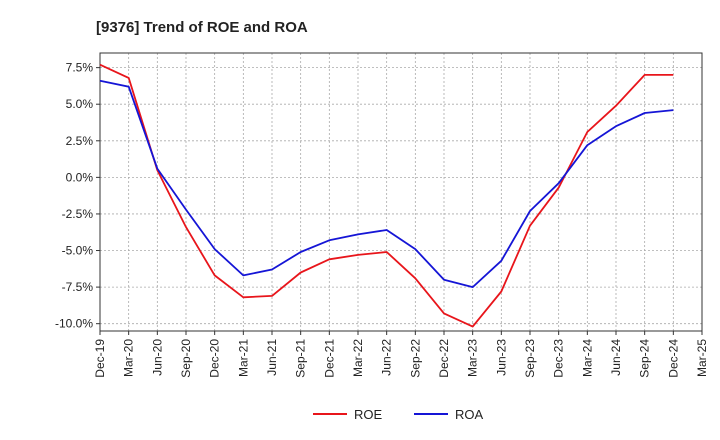 The width and height of the screenshot is (720, 440). I want to click on legend-item-roe: ROE, so click(348, 414).